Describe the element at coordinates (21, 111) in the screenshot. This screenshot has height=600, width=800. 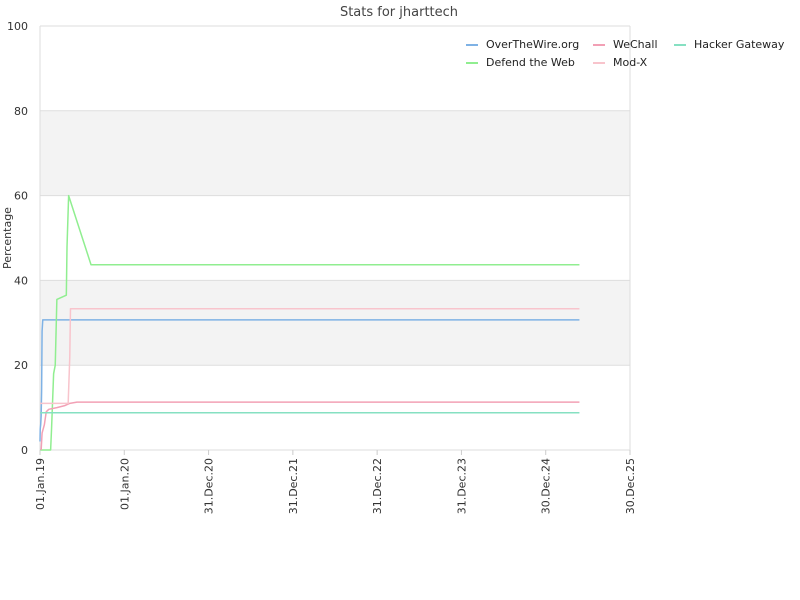
I see `y-tick-label: 80` at that location.